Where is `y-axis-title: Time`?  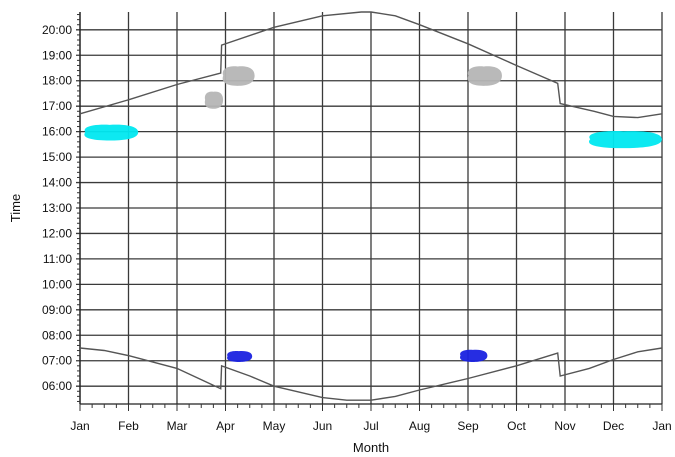
y-axis-title: Time is located at coordinates (15, 208).